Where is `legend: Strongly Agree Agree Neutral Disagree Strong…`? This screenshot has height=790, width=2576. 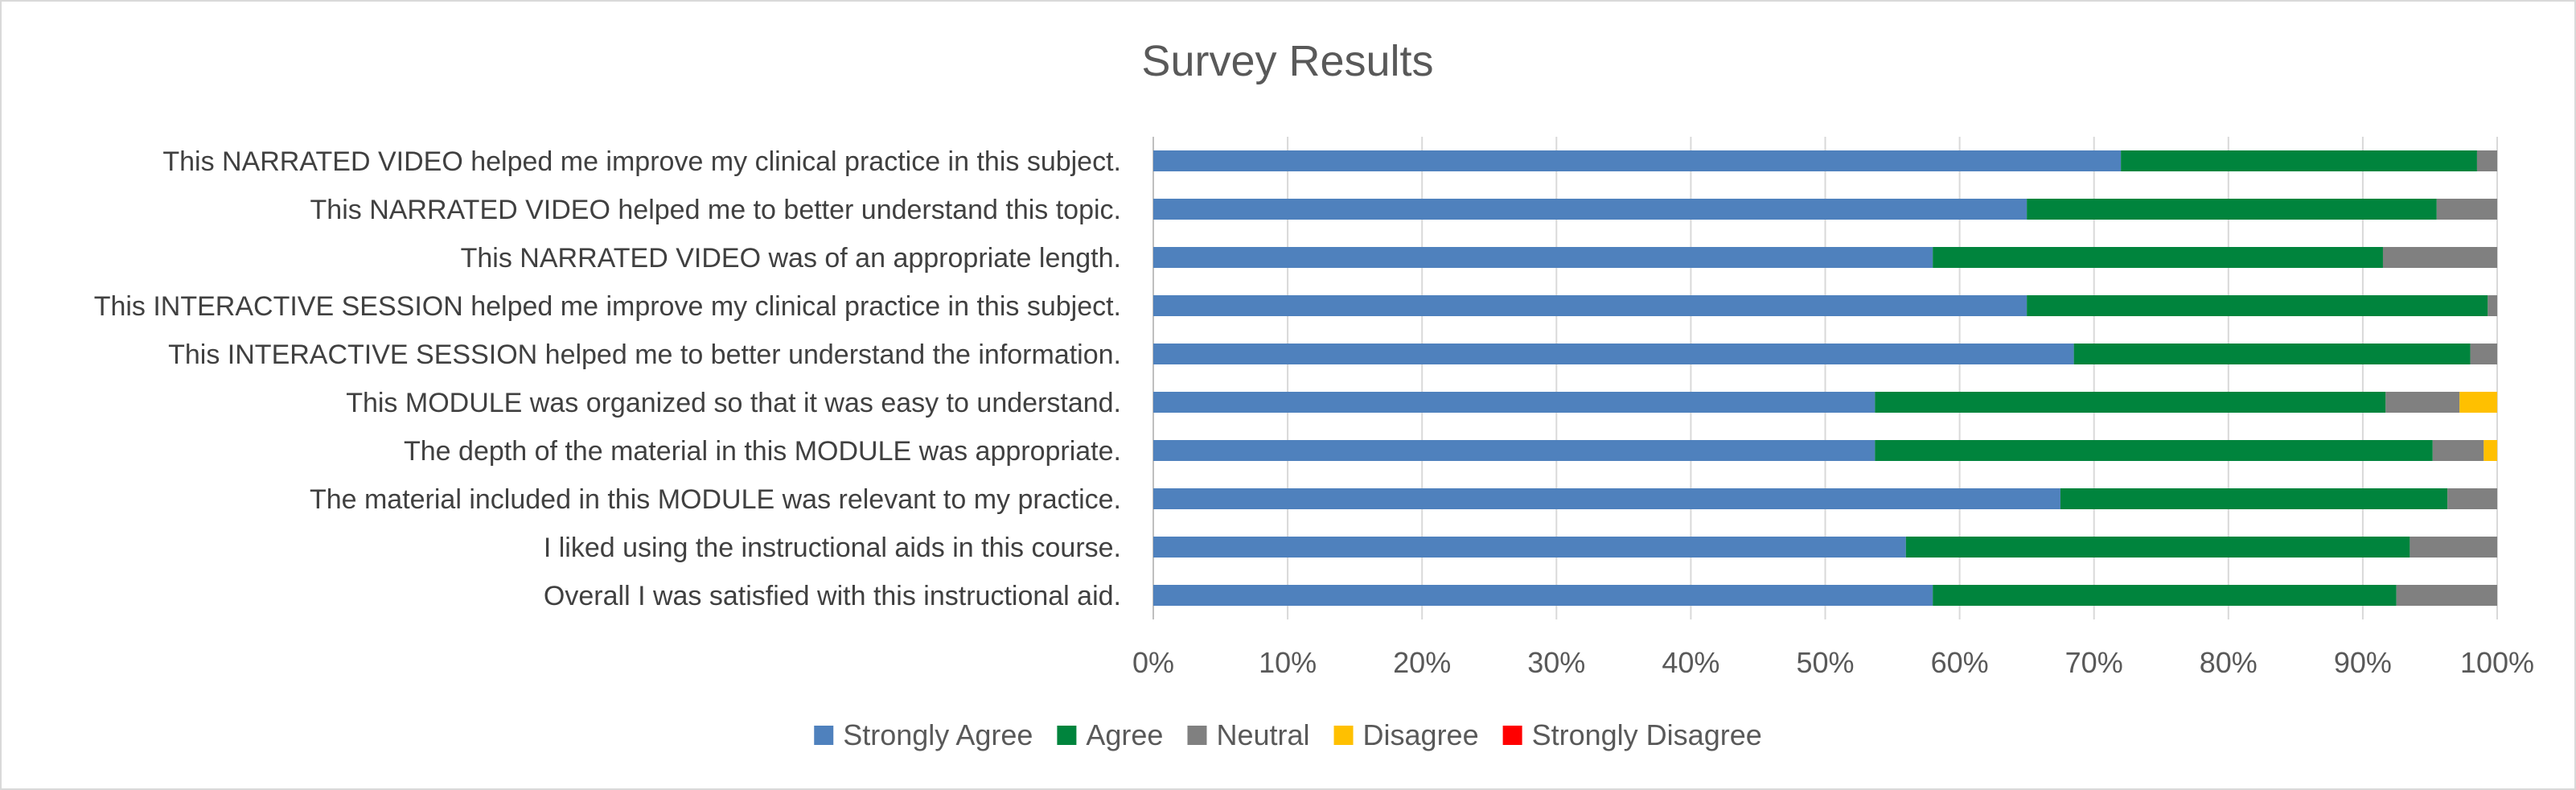 legend: Strongly Agree Agree Neutral Disagree Strong… is located at coordinates (1288, 734).